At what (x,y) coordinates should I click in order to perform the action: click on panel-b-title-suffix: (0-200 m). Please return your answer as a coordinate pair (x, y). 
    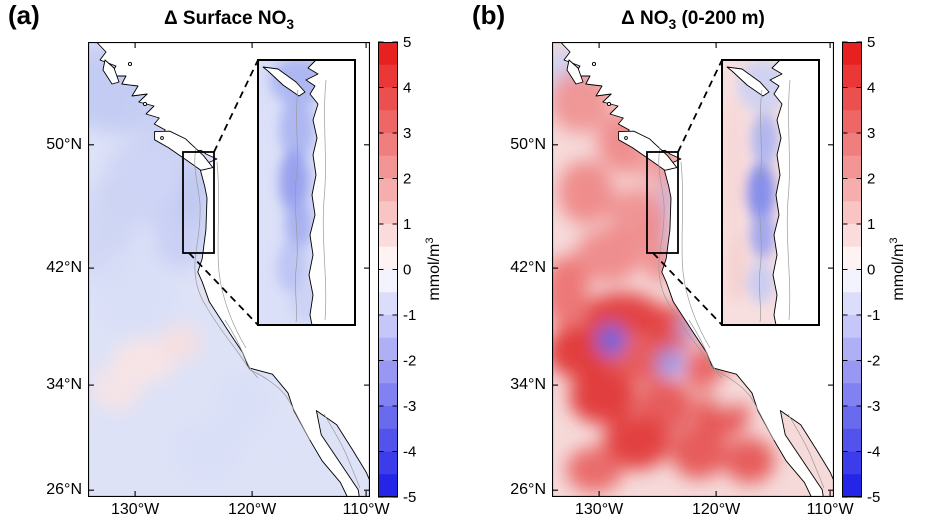
    Looking at the image, I should click on (720, 18).